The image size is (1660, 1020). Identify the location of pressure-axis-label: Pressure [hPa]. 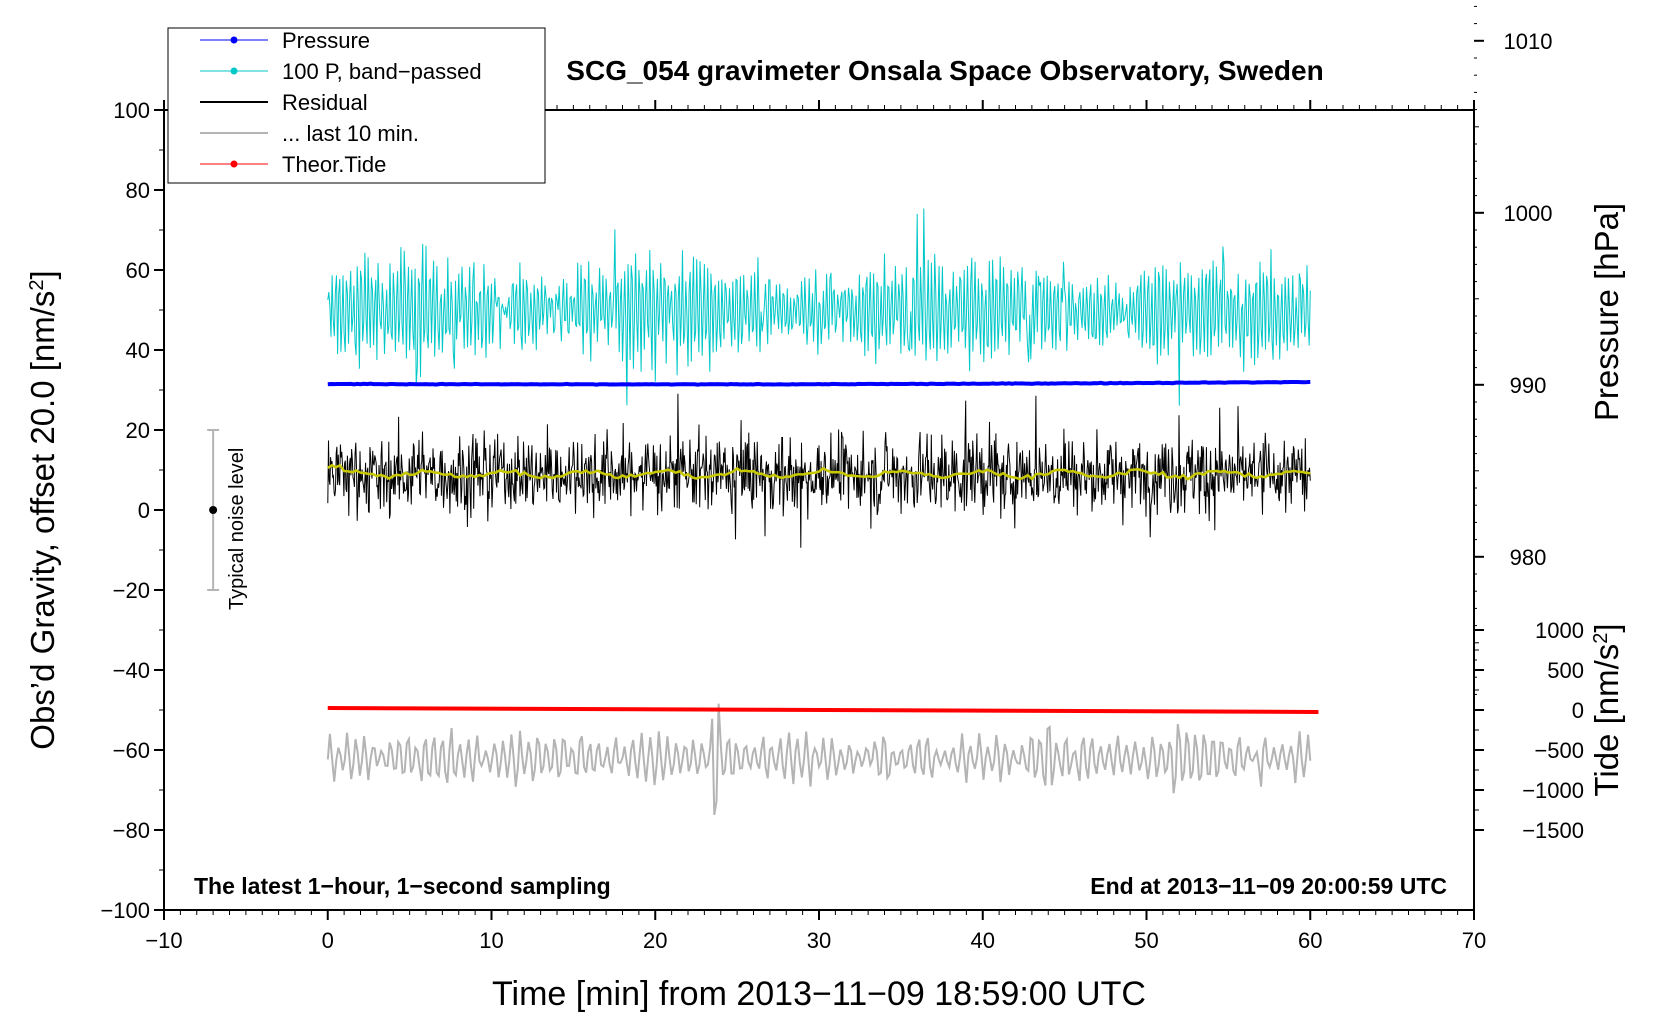
(1606, 312).